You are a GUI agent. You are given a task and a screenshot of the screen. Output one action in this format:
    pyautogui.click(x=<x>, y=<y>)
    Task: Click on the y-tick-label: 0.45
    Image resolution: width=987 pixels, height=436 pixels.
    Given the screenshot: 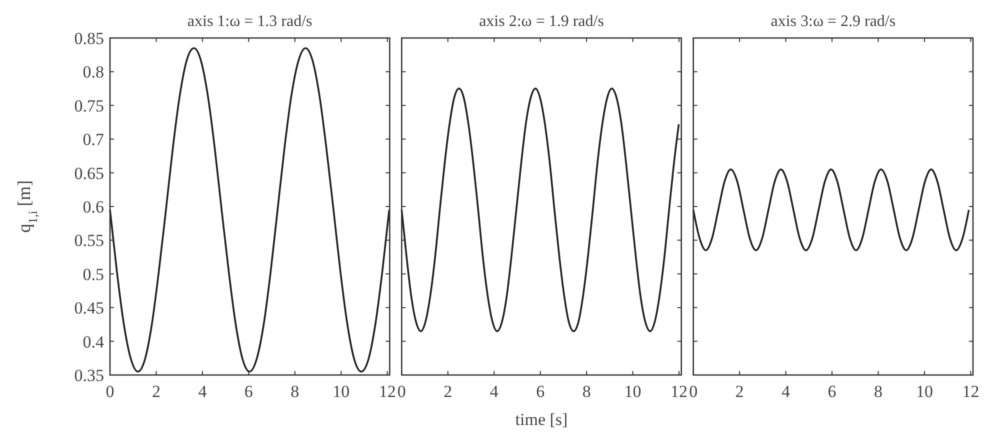 What is the action you would take?
    pyautogui.click(x=89, y=308)
    